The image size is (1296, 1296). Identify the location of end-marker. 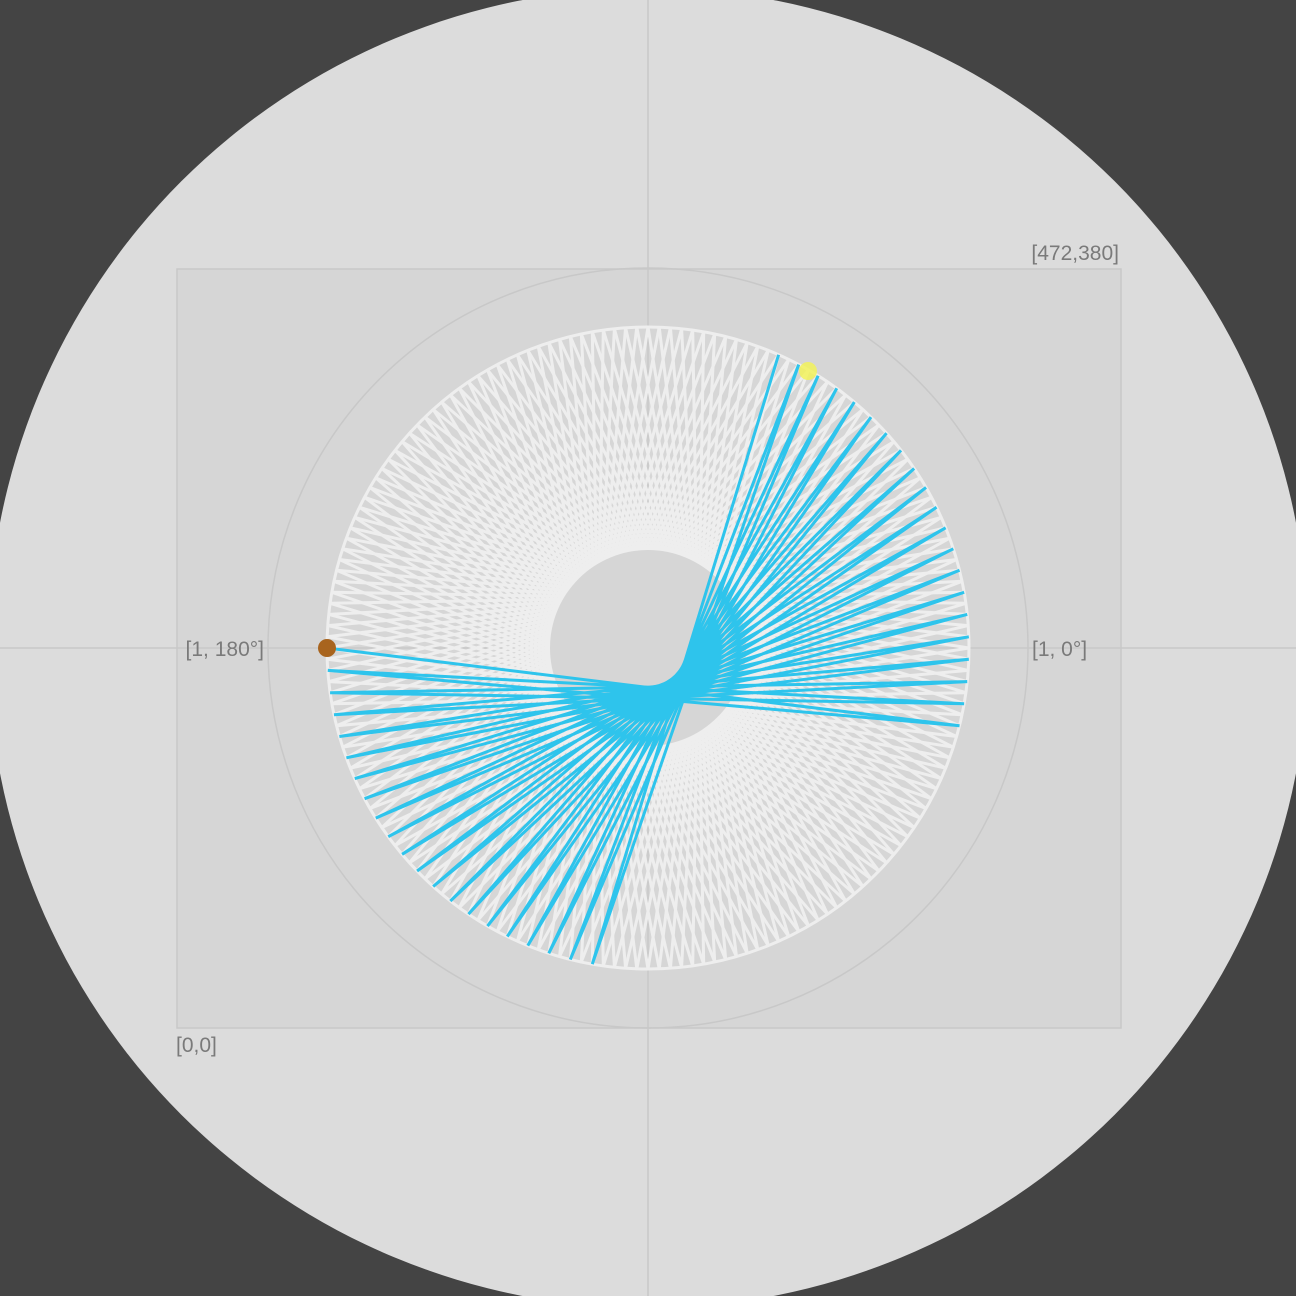
(808, 371).